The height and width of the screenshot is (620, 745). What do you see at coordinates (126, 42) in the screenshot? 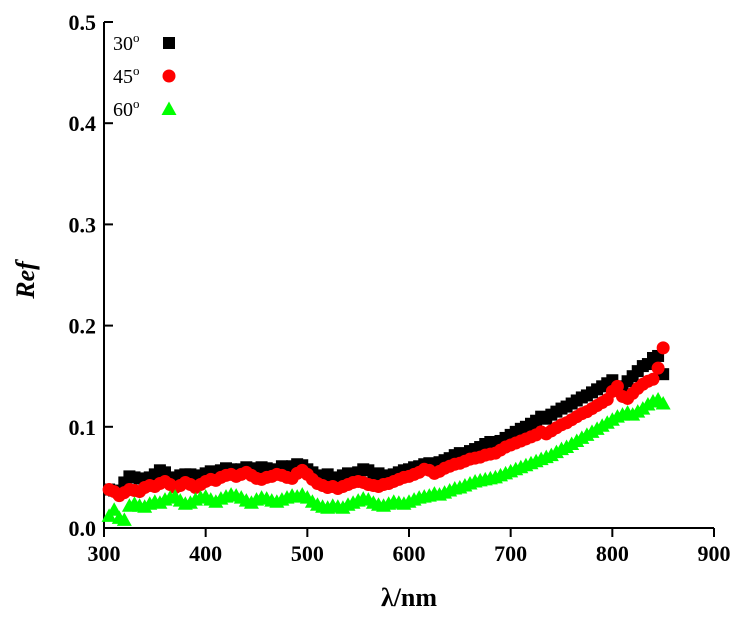
I see `legend-entry-label: 30o` at bounding box center [126, 42].